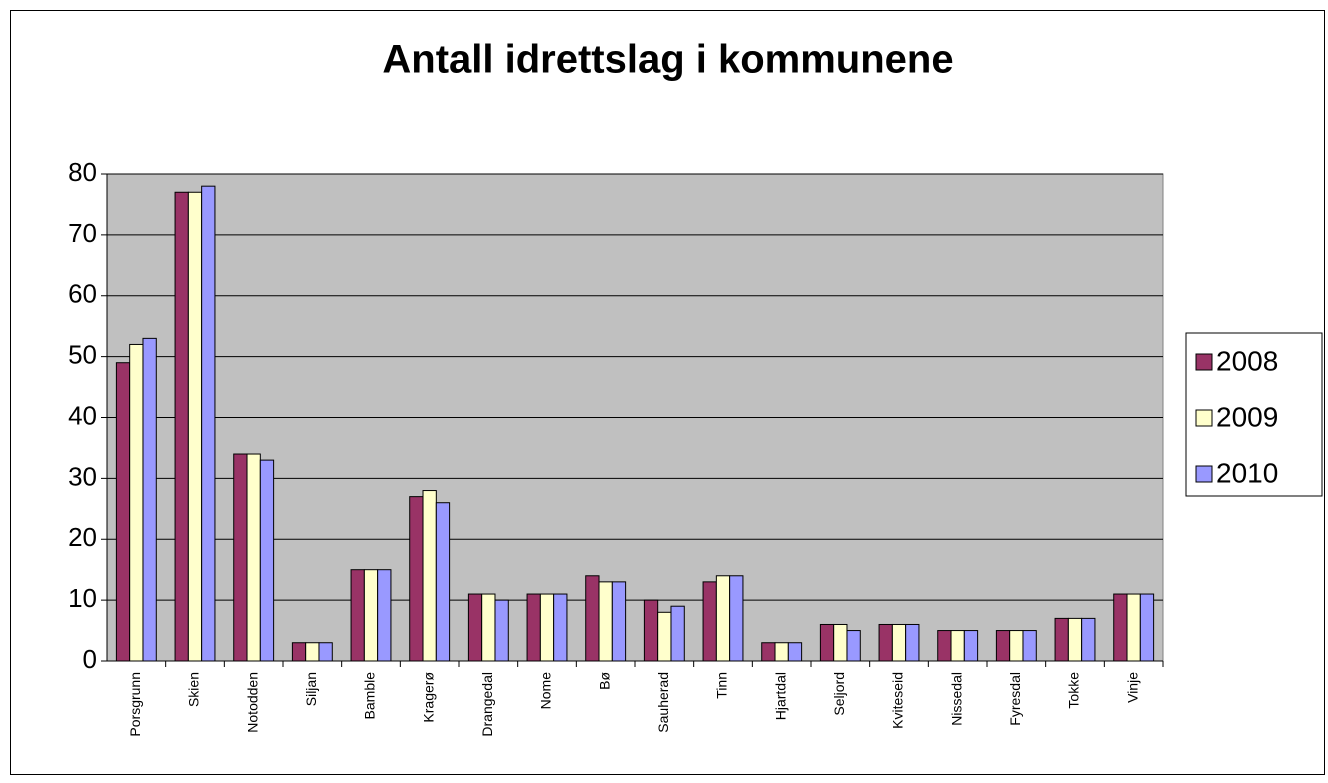 The width and height of the screenshot is (1328, 783). Describe the element at coordinates (1247, 416) in the screenshot. I see `legend-label: 2009` at that location.